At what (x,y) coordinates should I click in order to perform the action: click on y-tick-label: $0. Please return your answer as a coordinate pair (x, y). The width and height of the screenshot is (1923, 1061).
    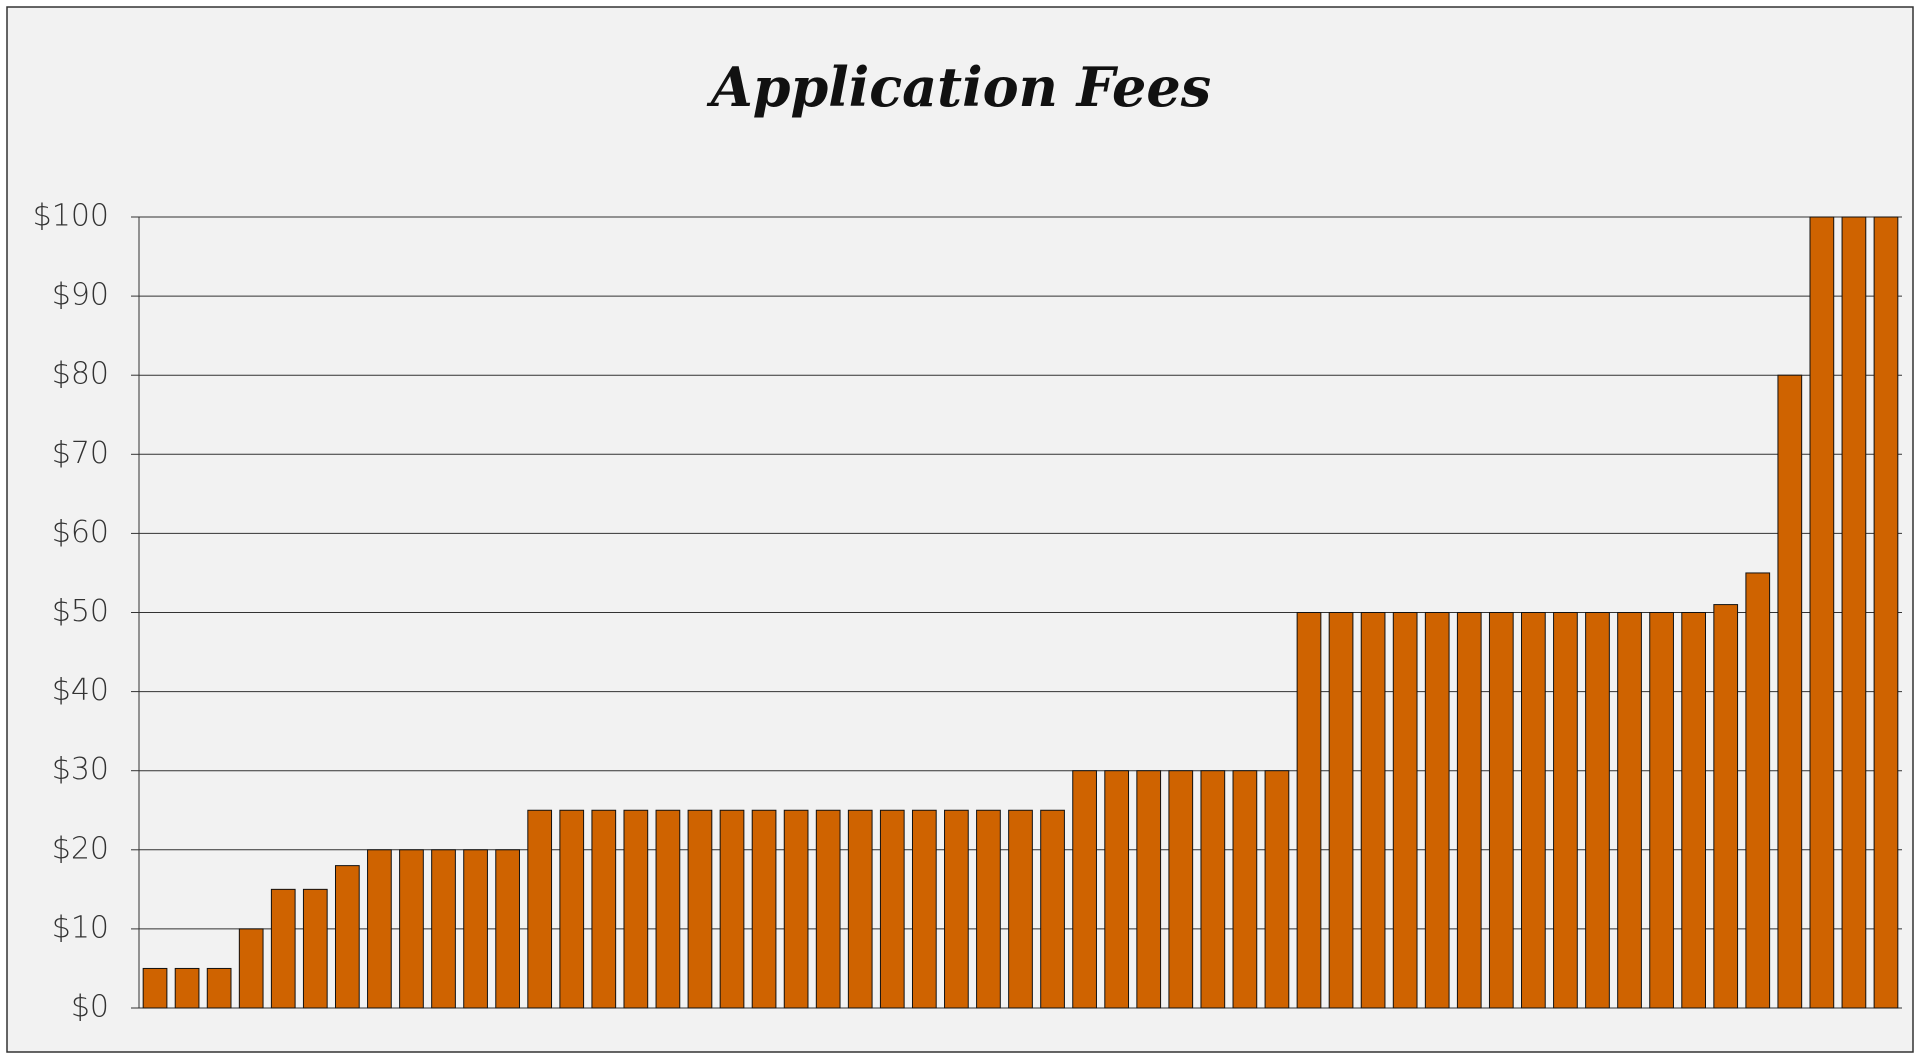
    Looking at the image, I should click on (90, 1007).